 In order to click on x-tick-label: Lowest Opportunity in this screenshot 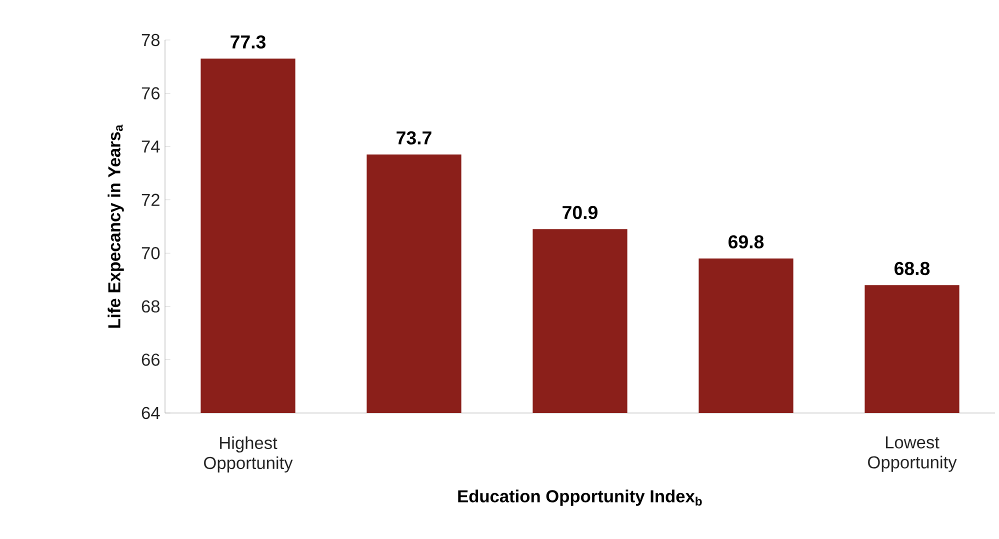, I will do `click(912, 454)`.